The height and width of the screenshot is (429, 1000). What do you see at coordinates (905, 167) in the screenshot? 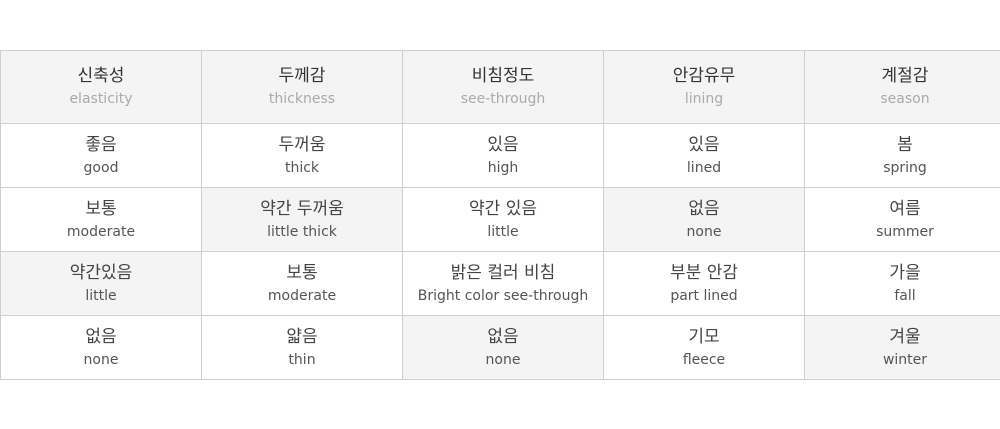
I see `cell-english: spring` at bounding box center [905, 167].